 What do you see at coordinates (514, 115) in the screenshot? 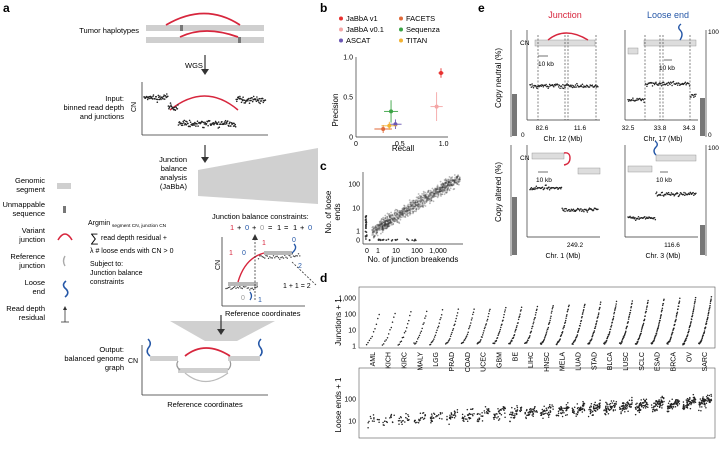
I see `e-bar-left-top` at bounding box center [514, 115].